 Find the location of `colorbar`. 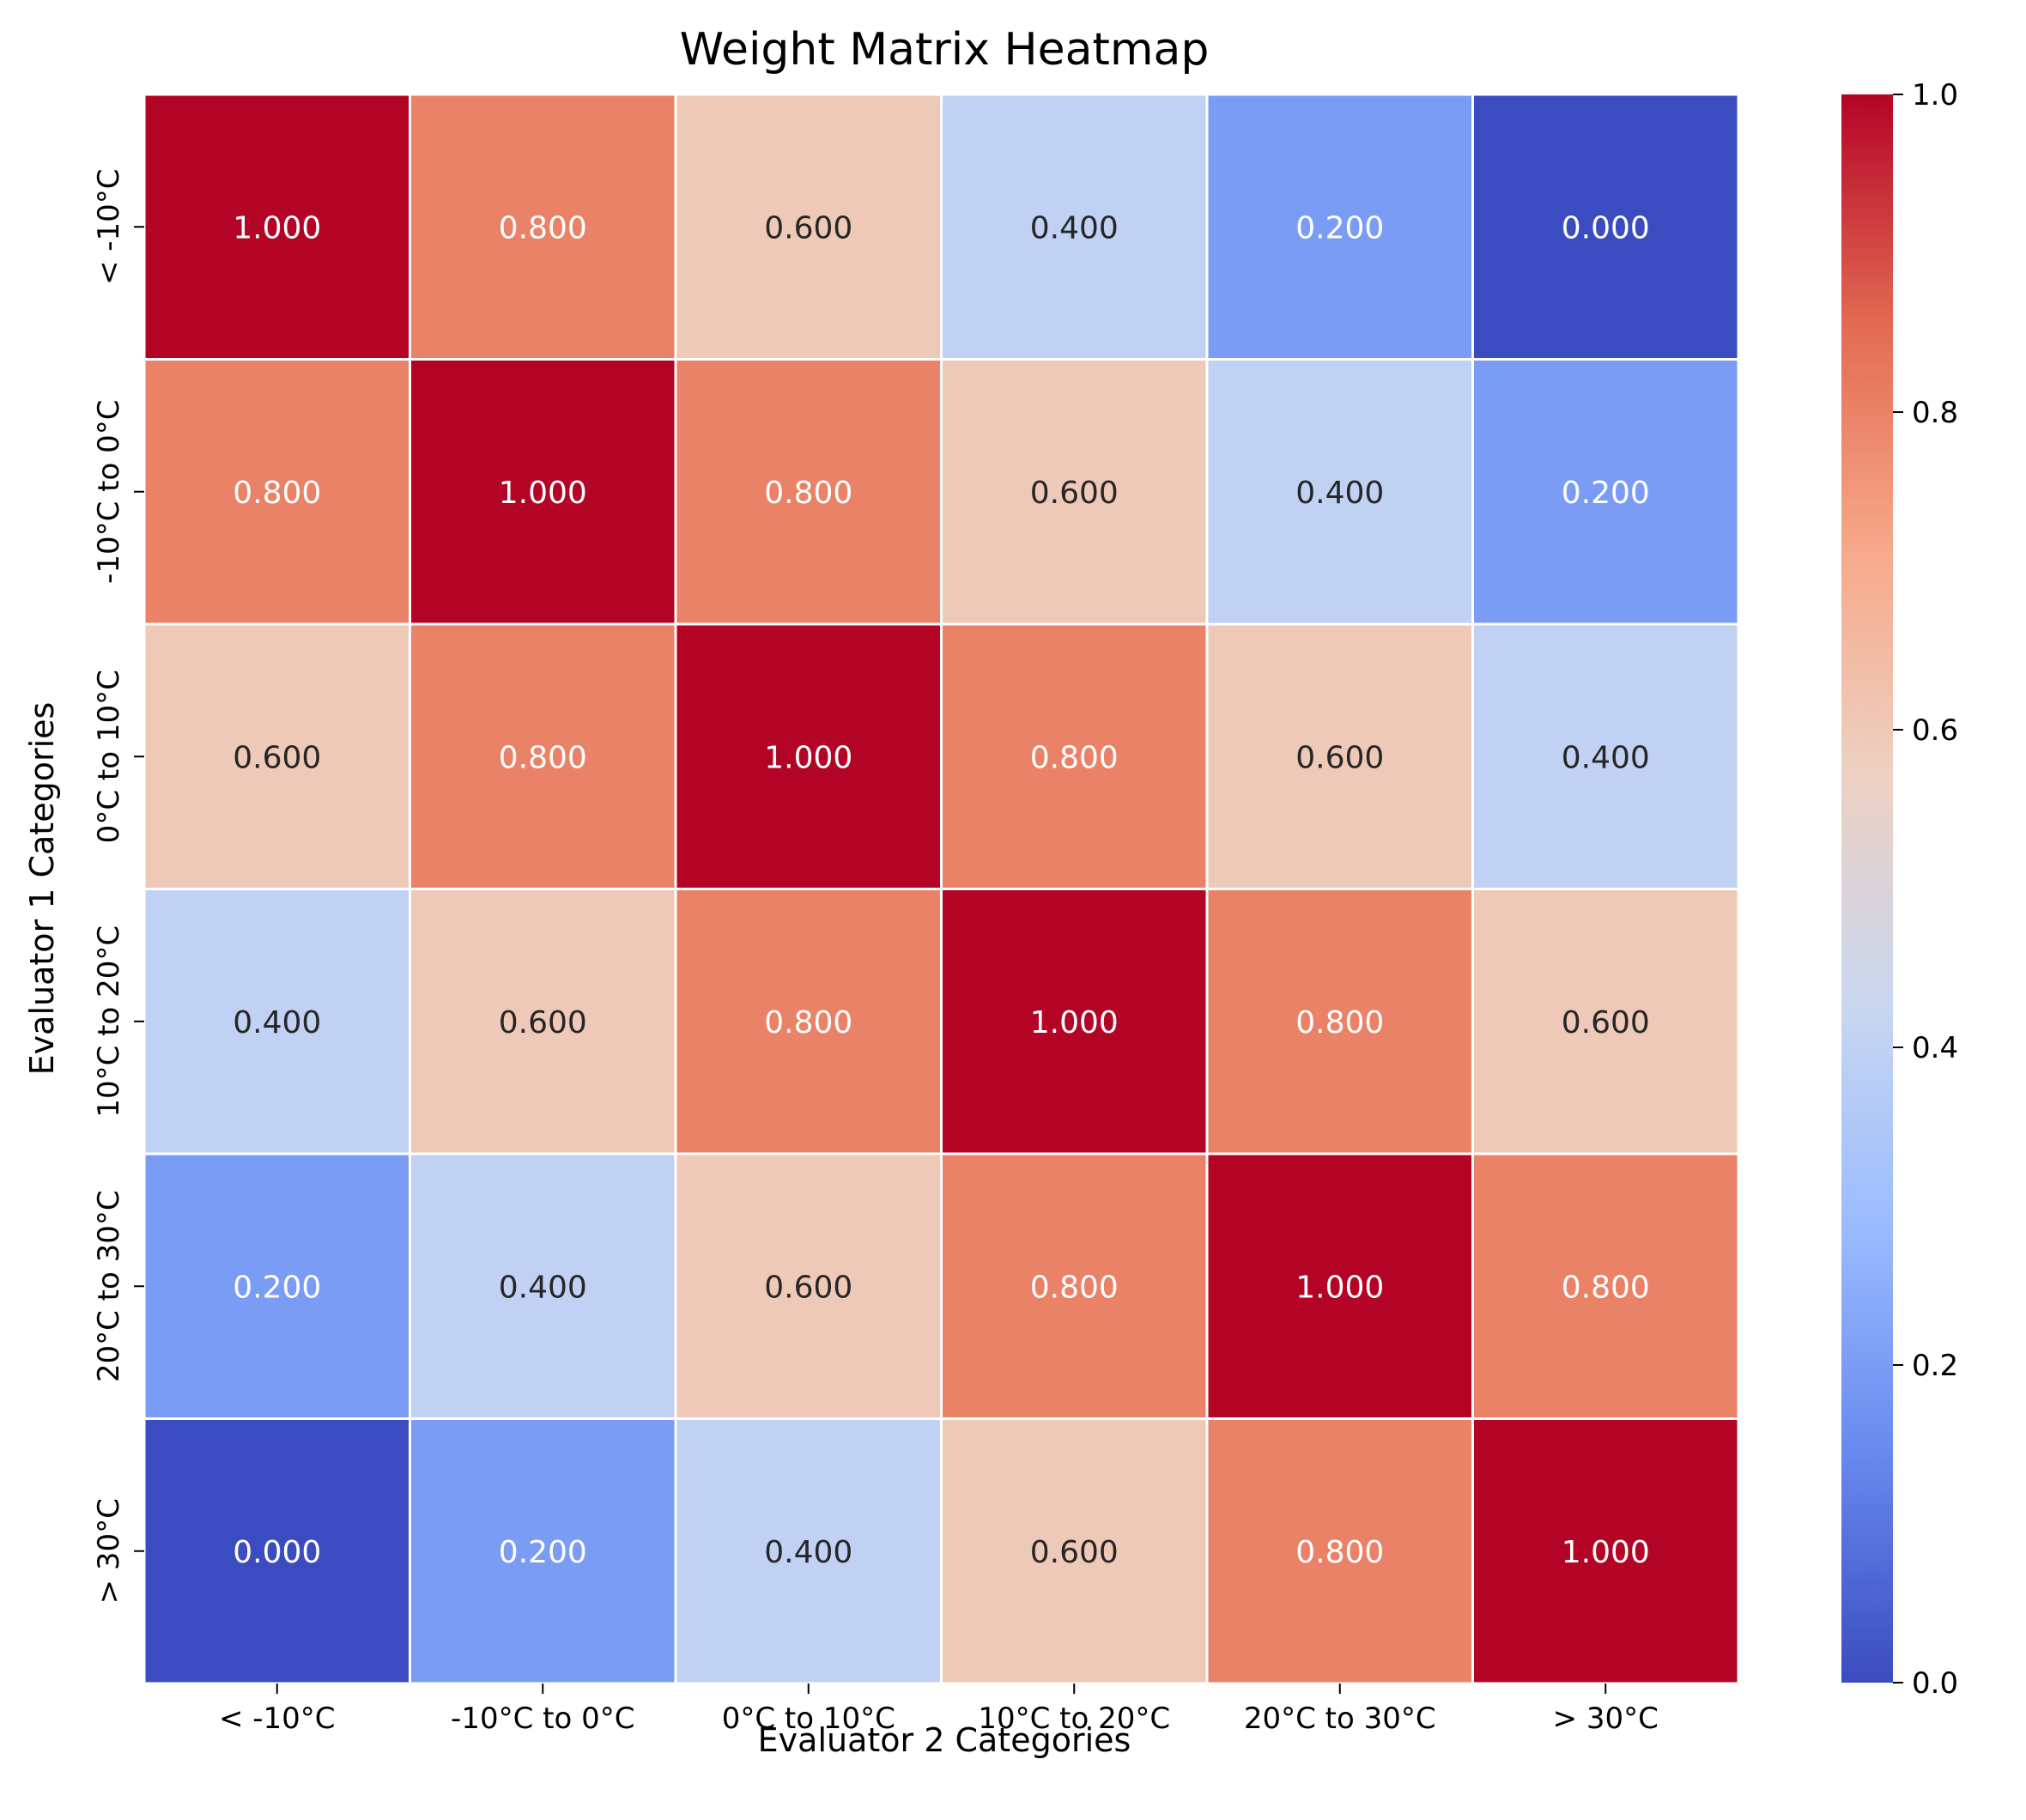

colorbar is located at coordinates (1867, 889).